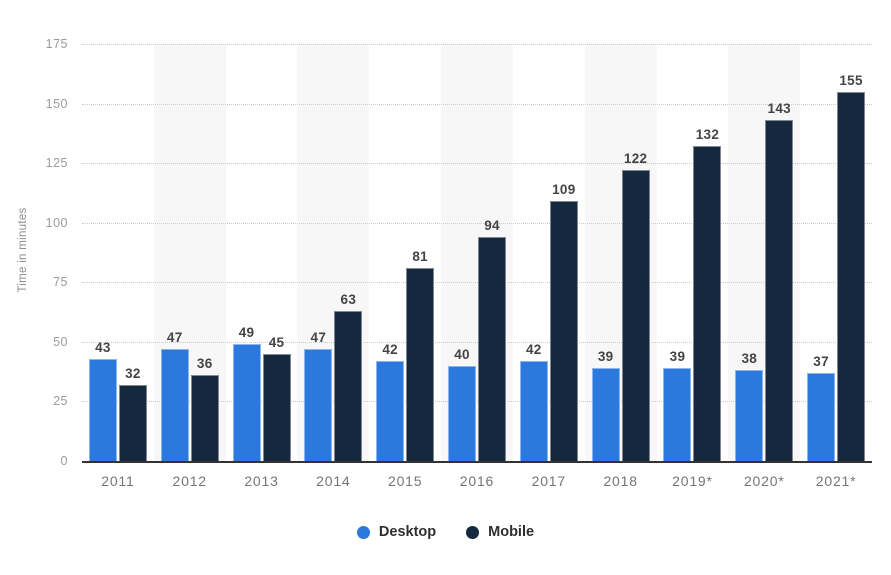 The width and height of the screenshot is (891, 575). Describe the element at coordinates (276, 342) in the screenshot. I see `value-label-mobile-2013: 45` at that location.